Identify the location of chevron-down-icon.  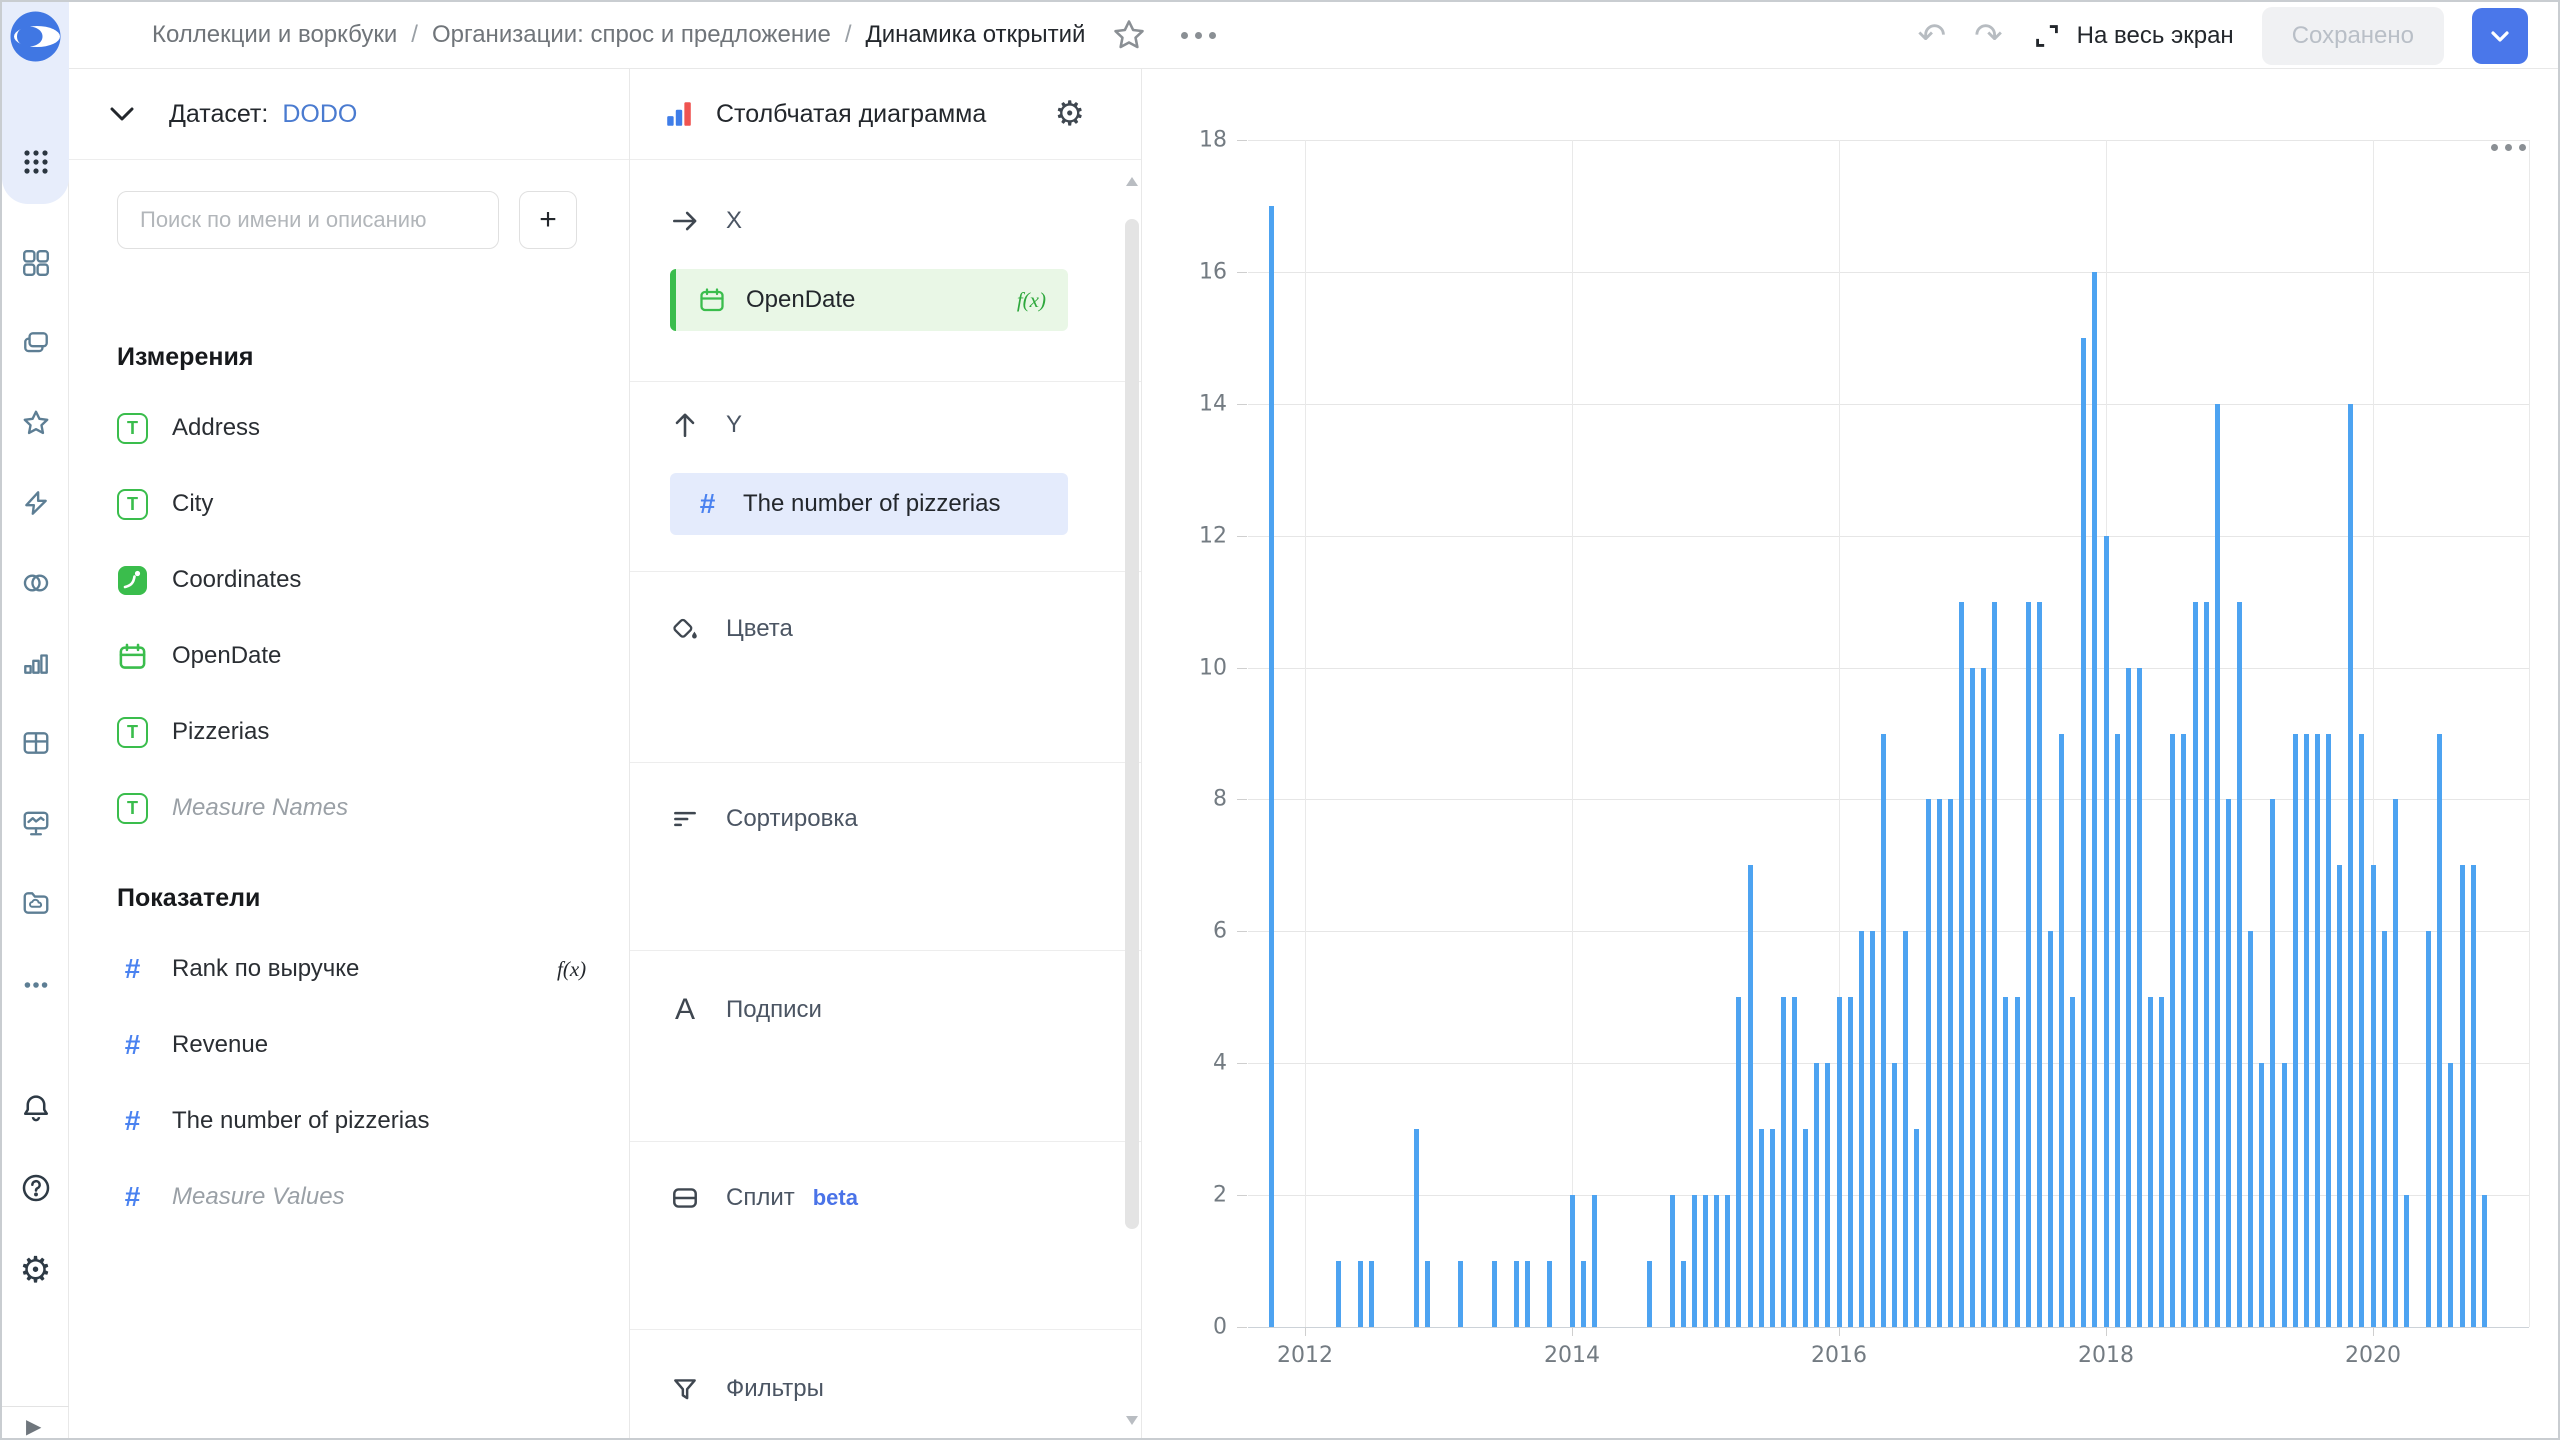
(2500, 36).